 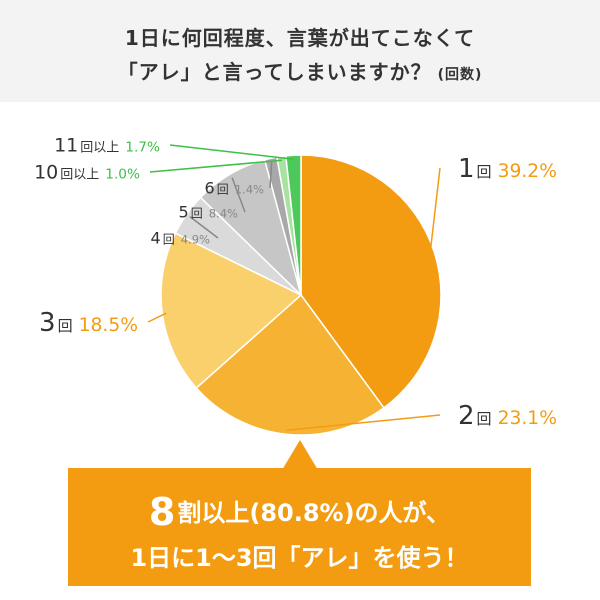 I want to click on callout-arrow, so click(x=300, y=455).